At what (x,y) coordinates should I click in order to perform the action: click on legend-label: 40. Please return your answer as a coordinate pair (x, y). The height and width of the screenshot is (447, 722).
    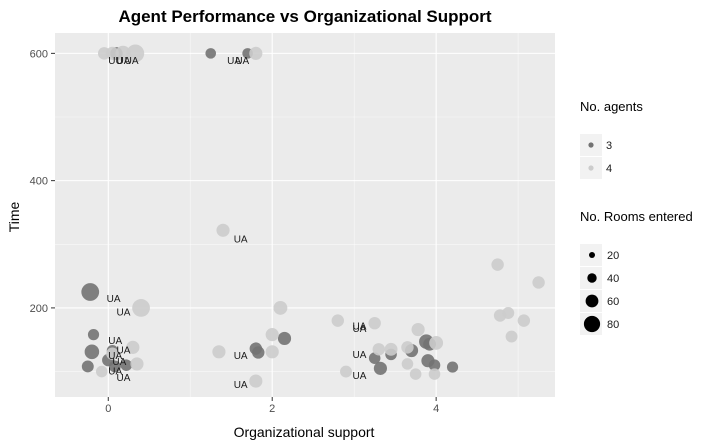
    Looking at the image, I should click on (613, 279).